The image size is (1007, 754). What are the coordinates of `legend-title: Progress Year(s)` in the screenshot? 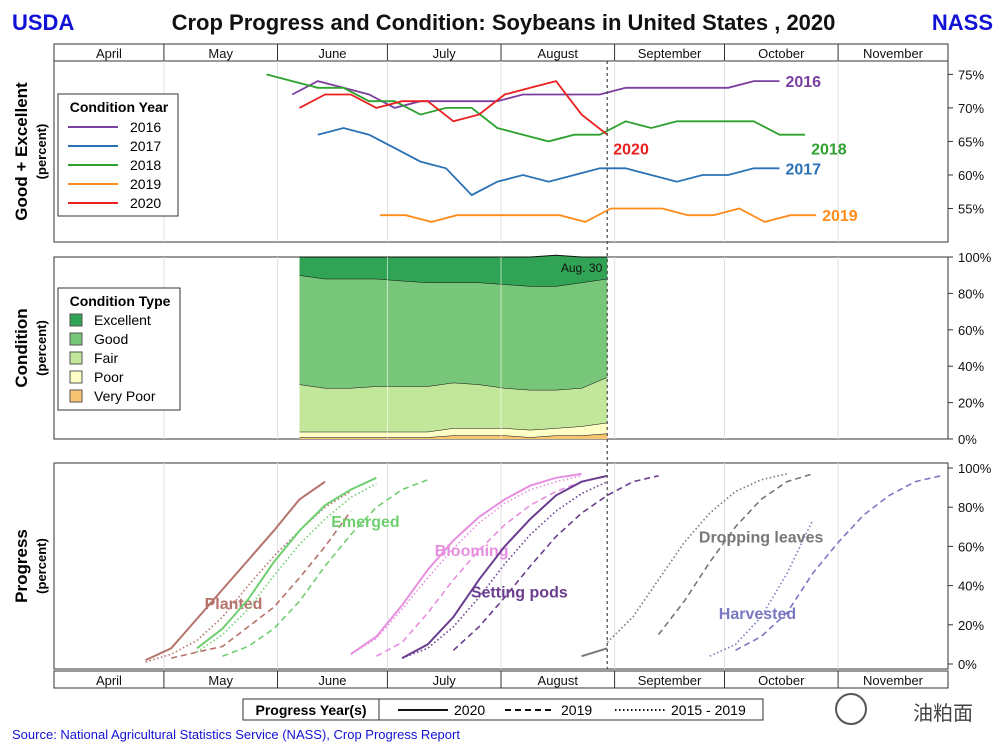 It's located at (310, 710).